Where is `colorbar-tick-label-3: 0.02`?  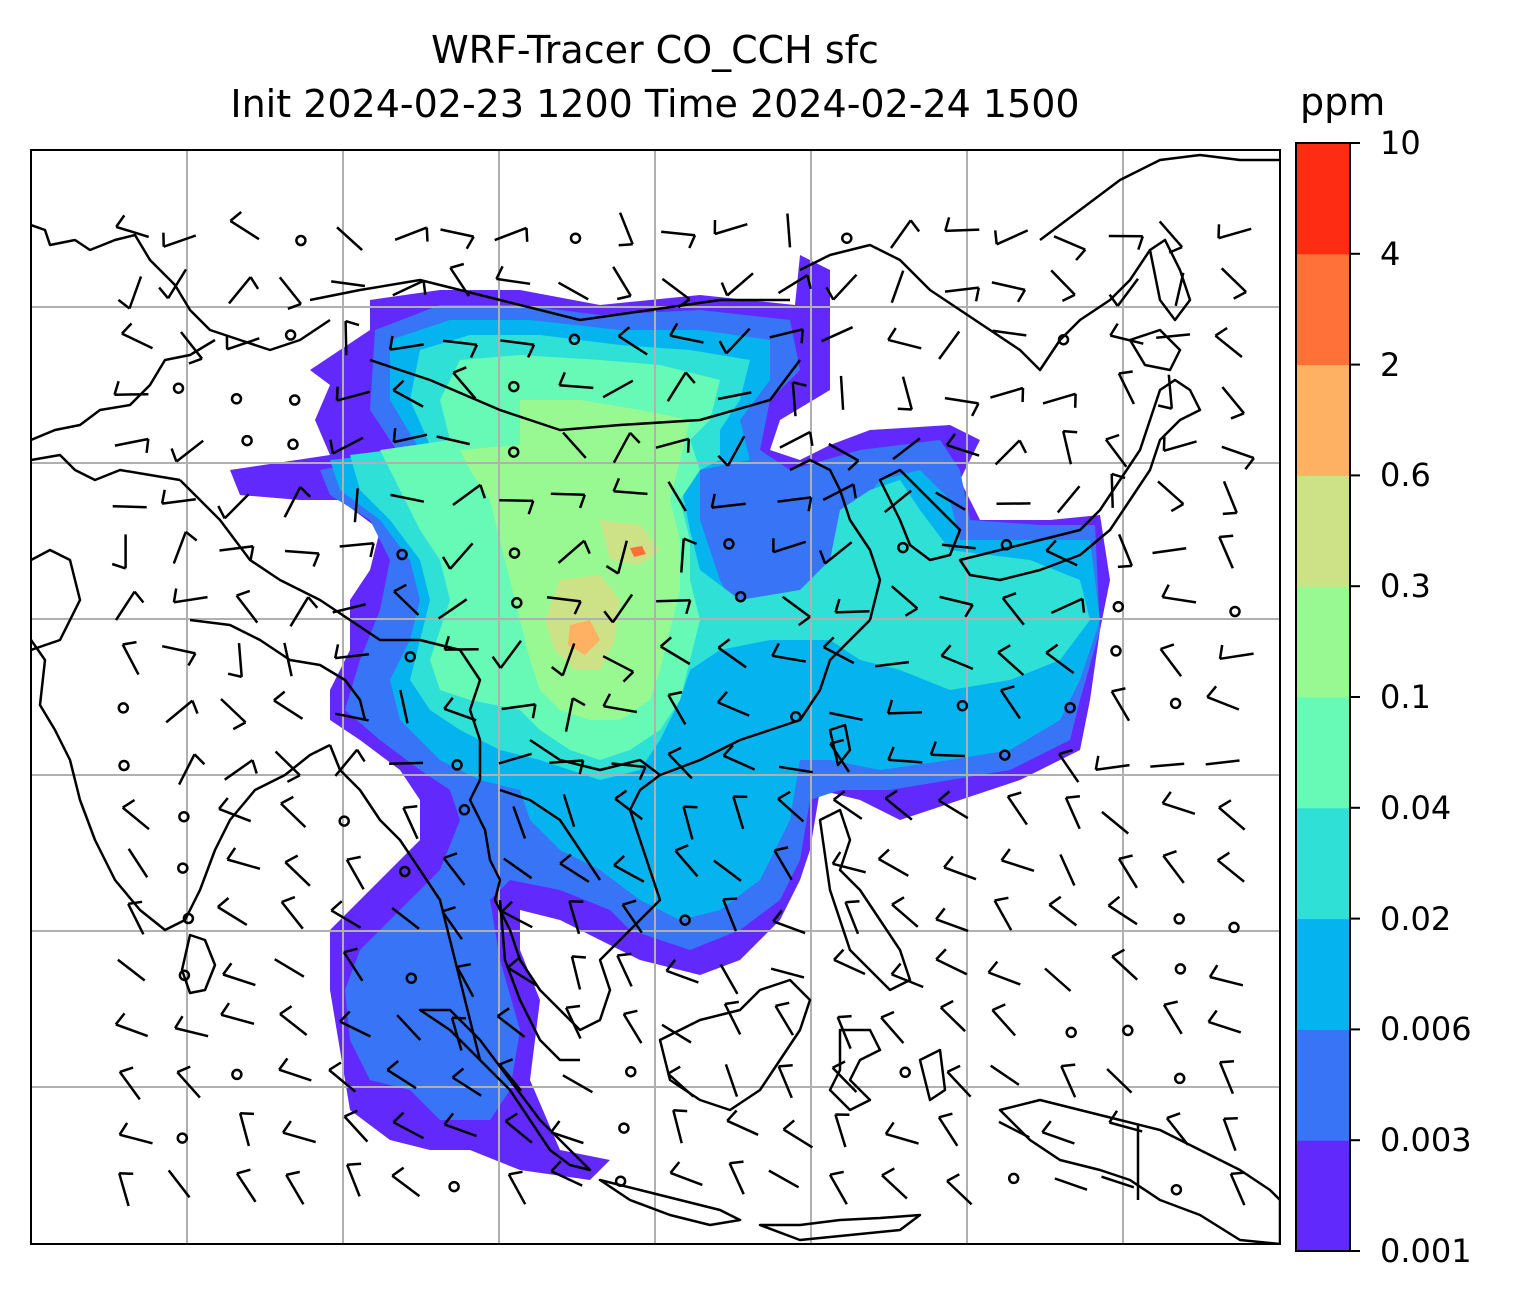
colorbar-tick-label-3: 0.02 is located at coordinates (1416, 918).